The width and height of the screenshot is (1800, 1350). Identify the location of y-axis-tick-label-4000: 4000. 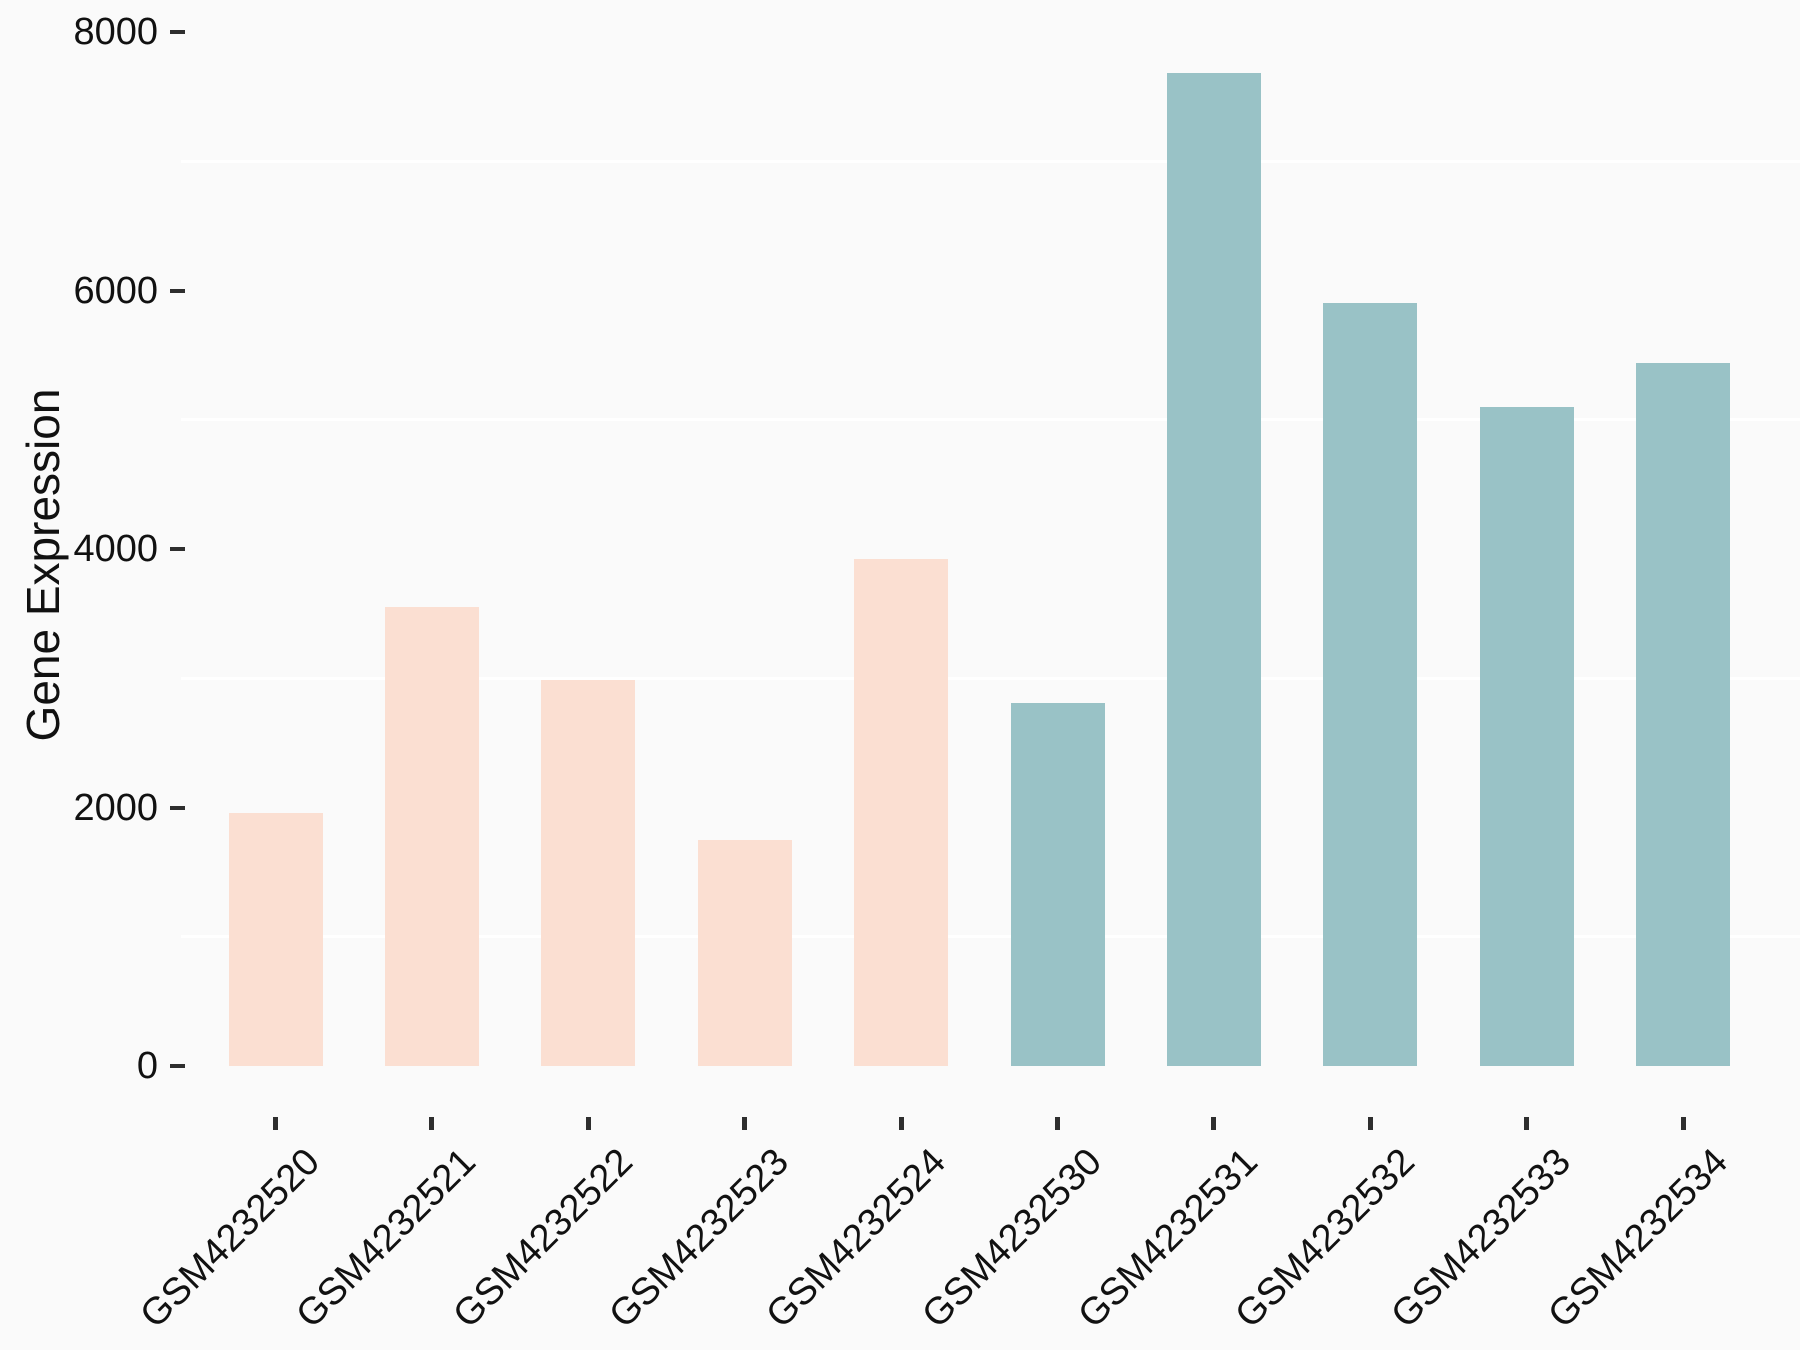
(115, 549).